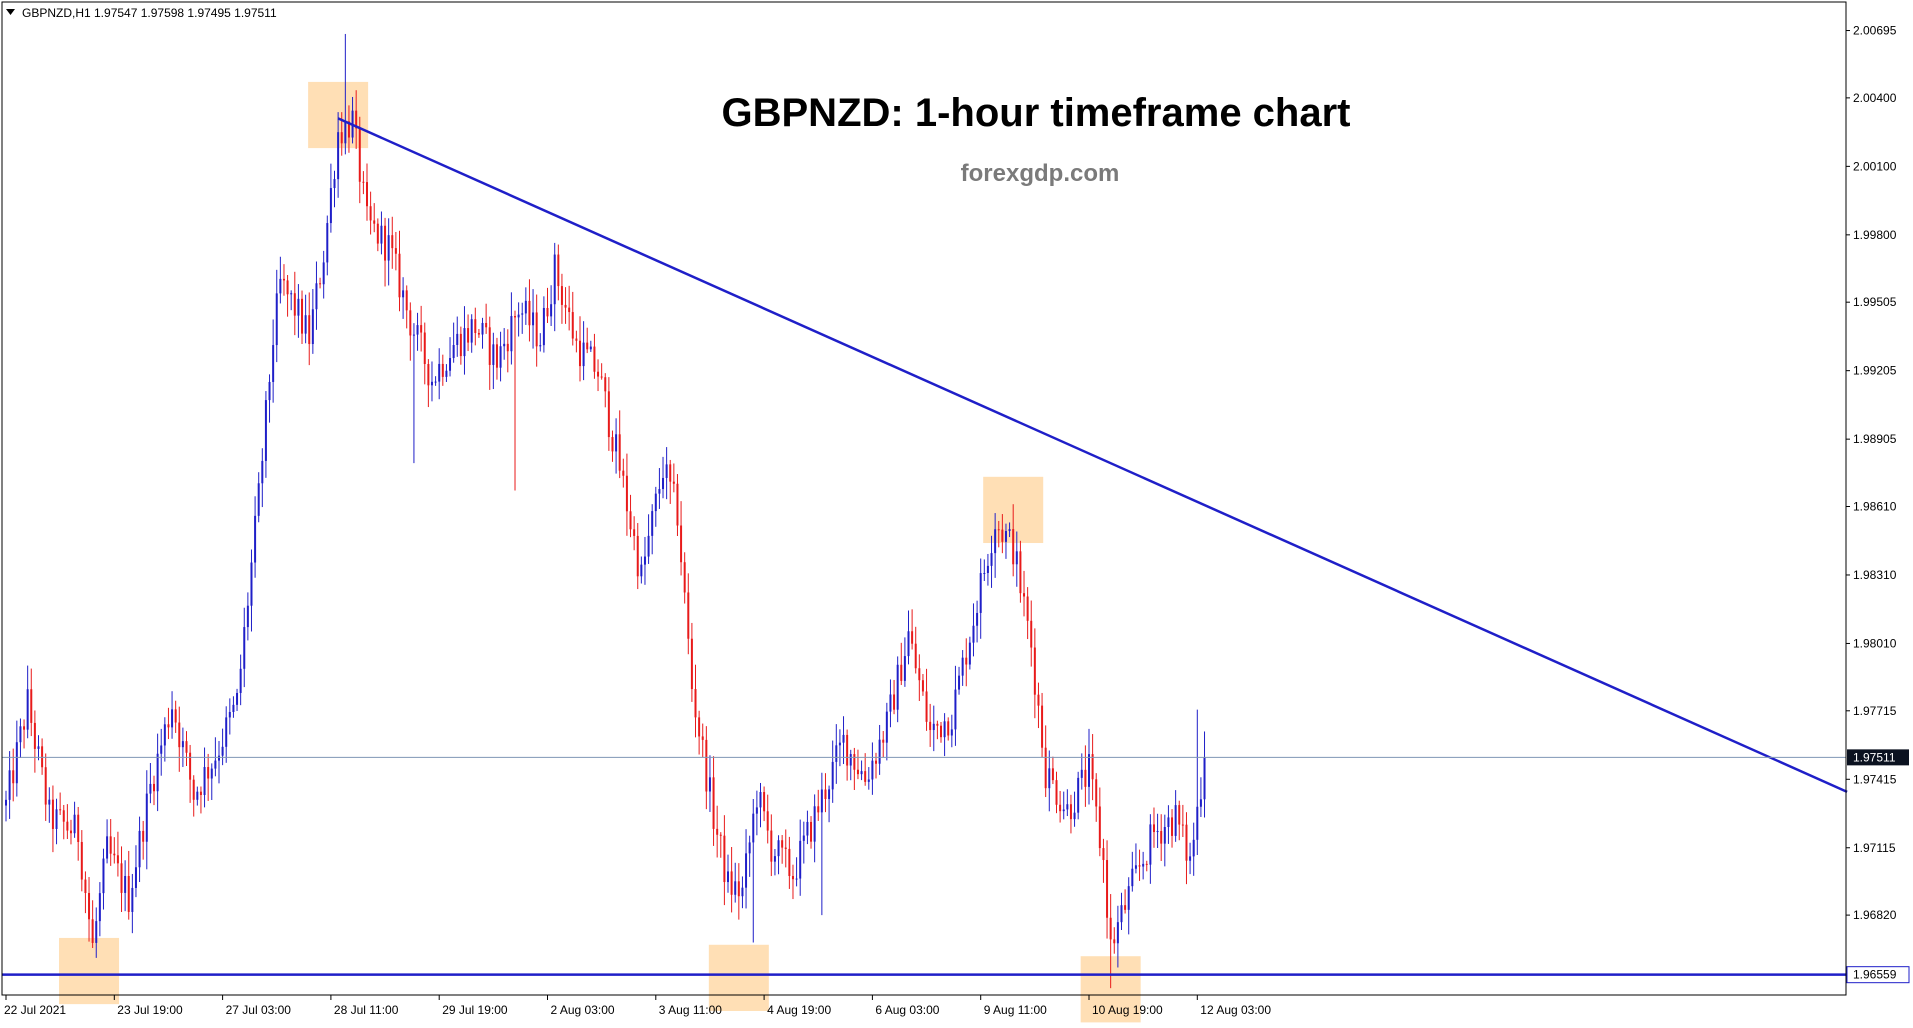 The image size is (1913, 1028). What do you see at coordinates (1875, 915) in the screenshot?
I see `y-tick-label: 1.96820` at bounding box center [1875, 915].